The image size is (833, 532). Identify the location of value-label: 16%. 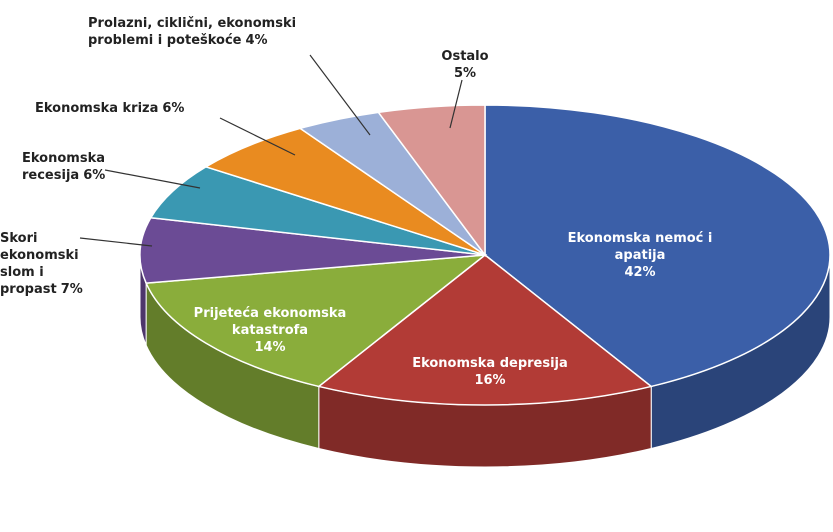
(490, 380).